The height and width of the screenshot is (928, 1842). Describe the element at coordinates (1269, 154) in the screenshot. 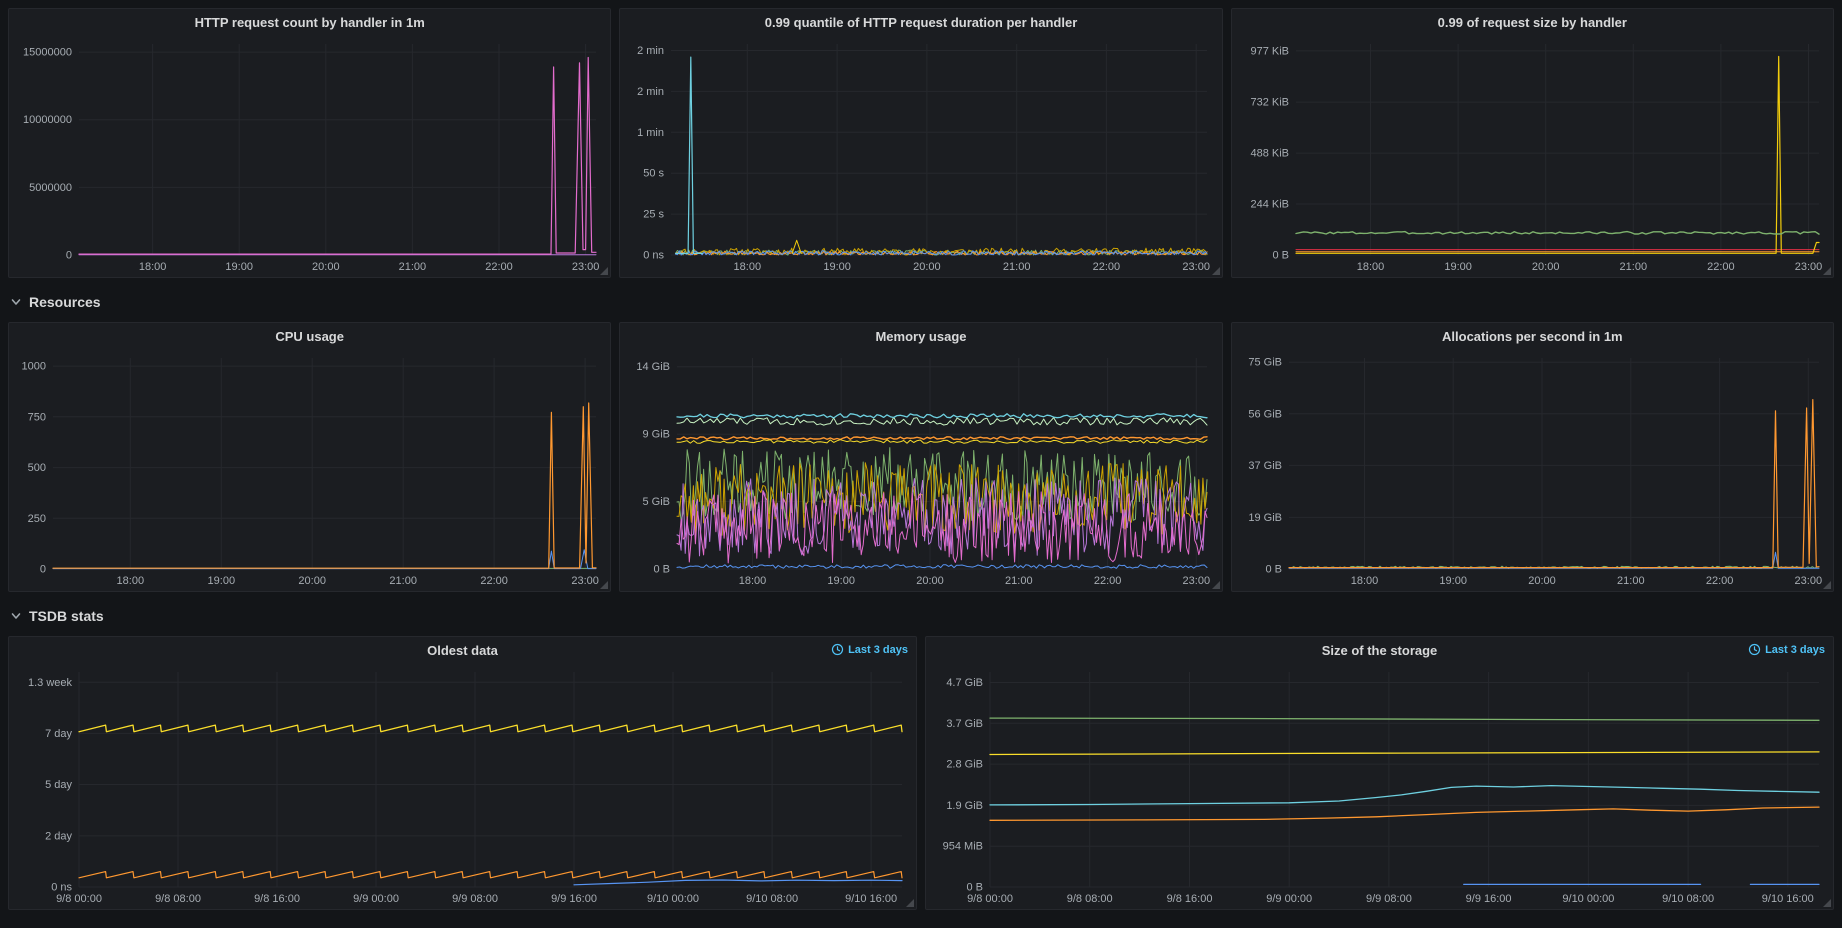

I see `svg-text: 488 KiB` at that location.